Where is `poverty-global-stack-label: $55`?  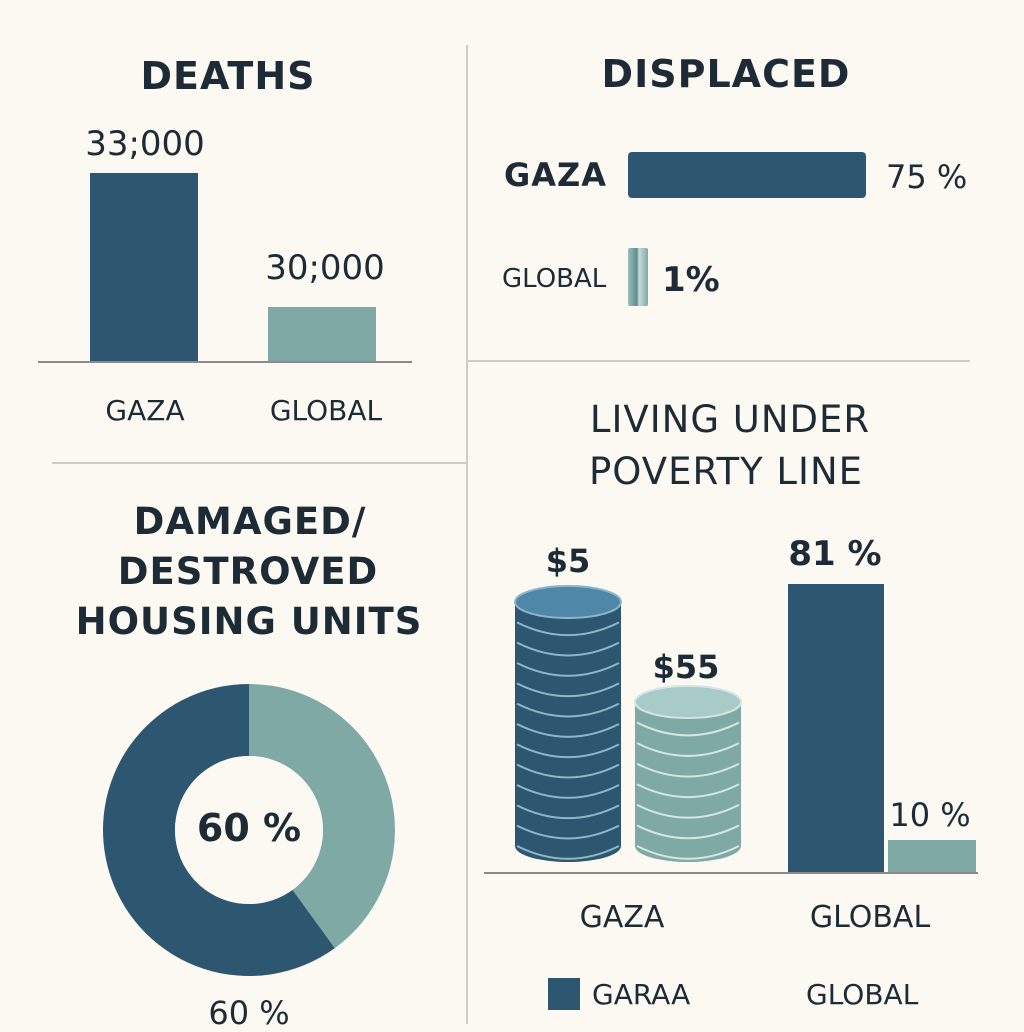 poverty-global-stack-label: $55 is located at coordinates (686, 667).